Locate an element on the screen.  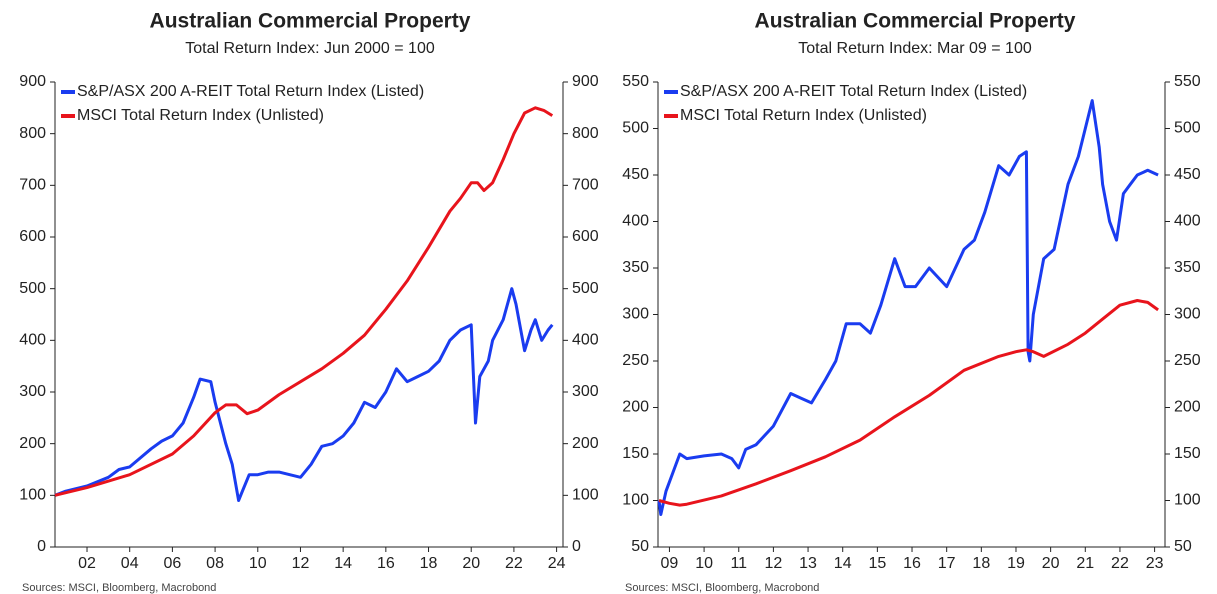
y2-tick-label: 450 is located at coordinates (1187, 174).